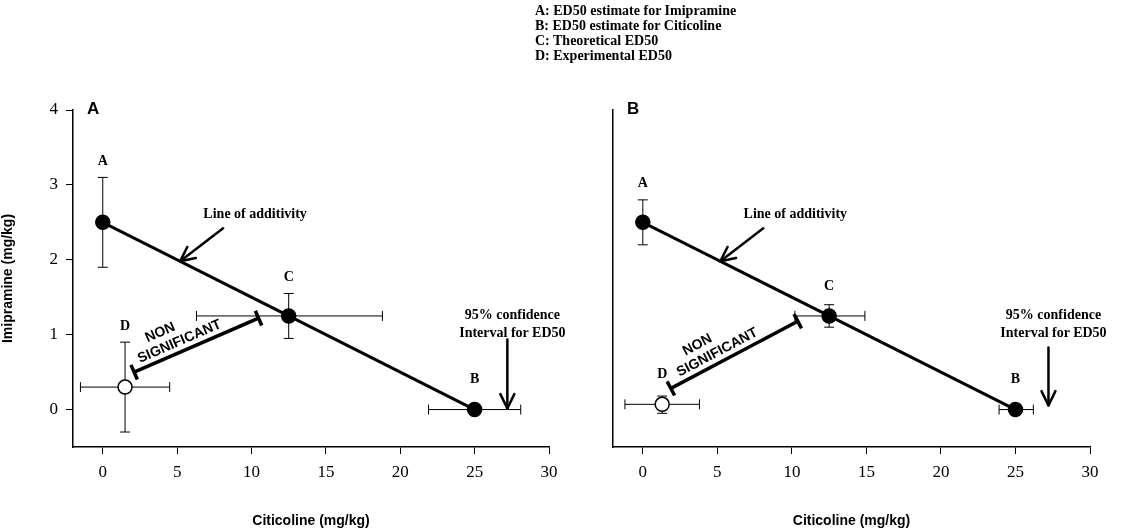 The height and width of the screenshot is (530, 1128). I want to click on y-tick-label: 2, so click(53, 259).